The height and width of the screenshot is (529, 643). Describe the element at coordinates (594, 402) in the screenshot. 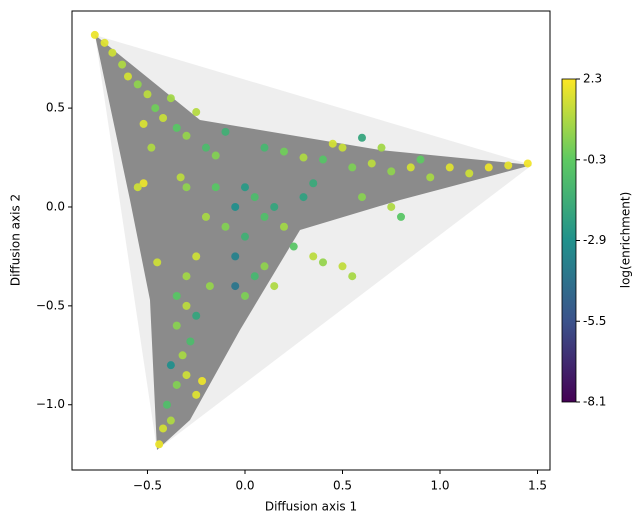

I see `colorbar-tick-label: -8.1` at that location.